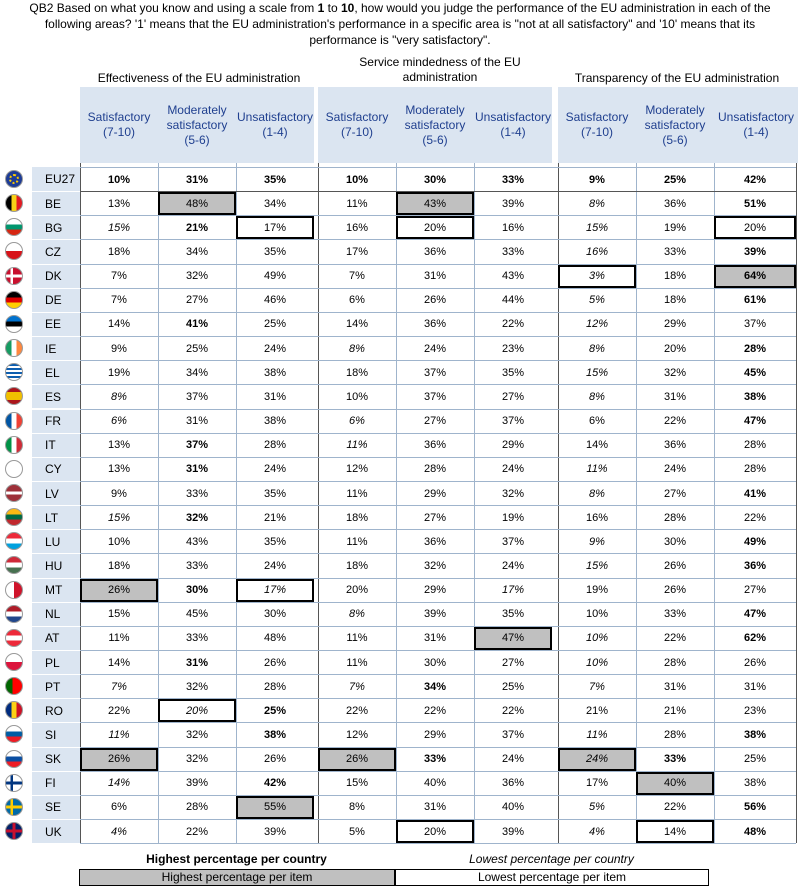  What do you see at coordinates (357, 372) in the screenshot?
I see `value-cell: 18%` at bounding box center [357, 372].